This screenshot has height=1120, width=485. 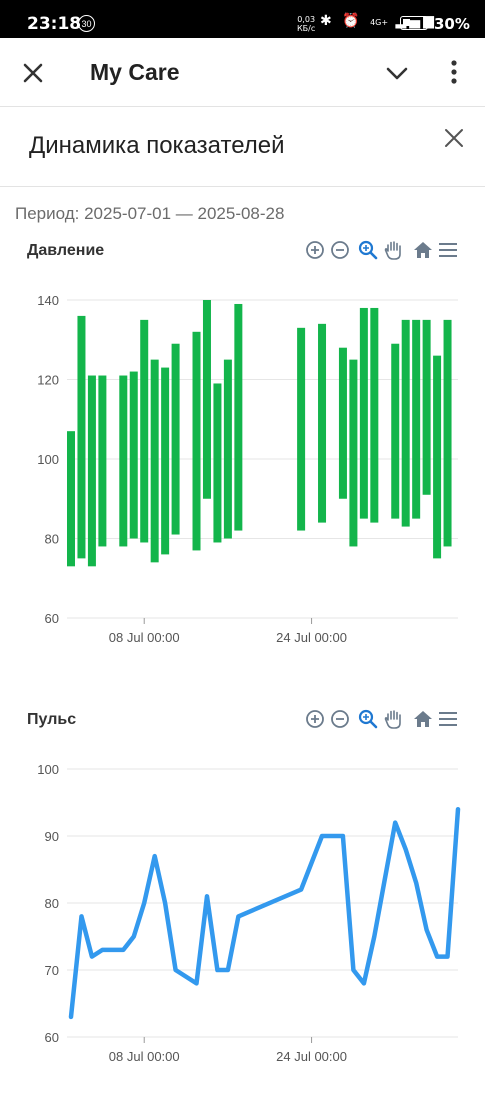 What do you see at coordinates (33, 73) in the screenshot?
I see `close-icon` at bounding box center [33, 73].